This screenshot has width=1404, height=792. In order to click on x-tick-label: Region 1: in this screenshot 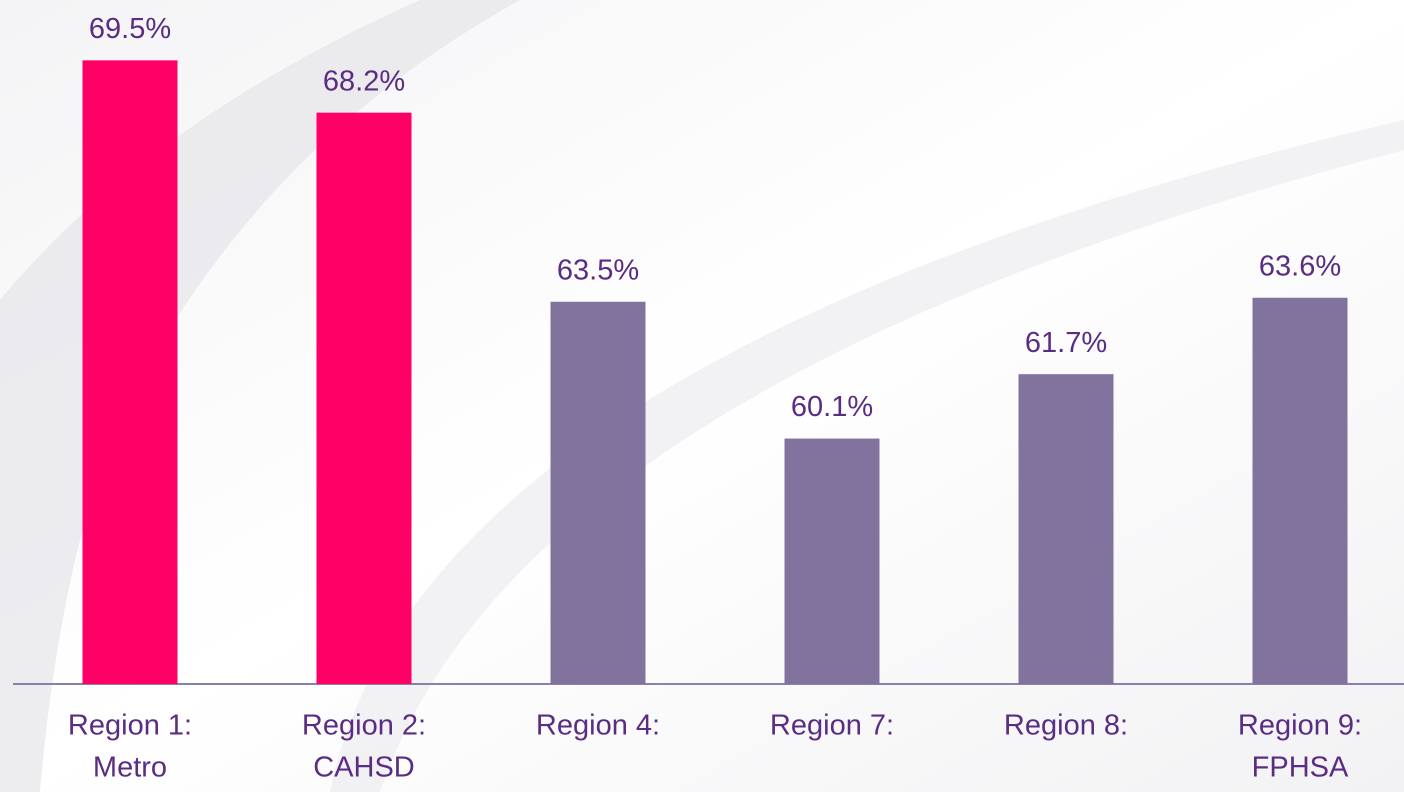, I will do `click(130, 726)`.